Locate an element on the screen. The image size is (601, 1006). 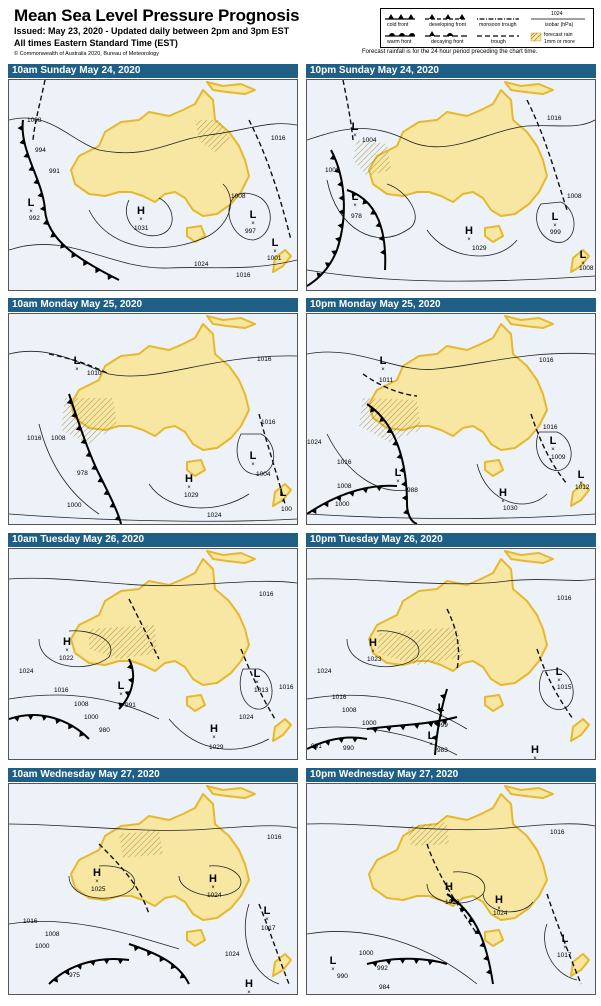
panel-title: 10pm Wednesday May 27, 2020 is located at coordinates (451, 775).